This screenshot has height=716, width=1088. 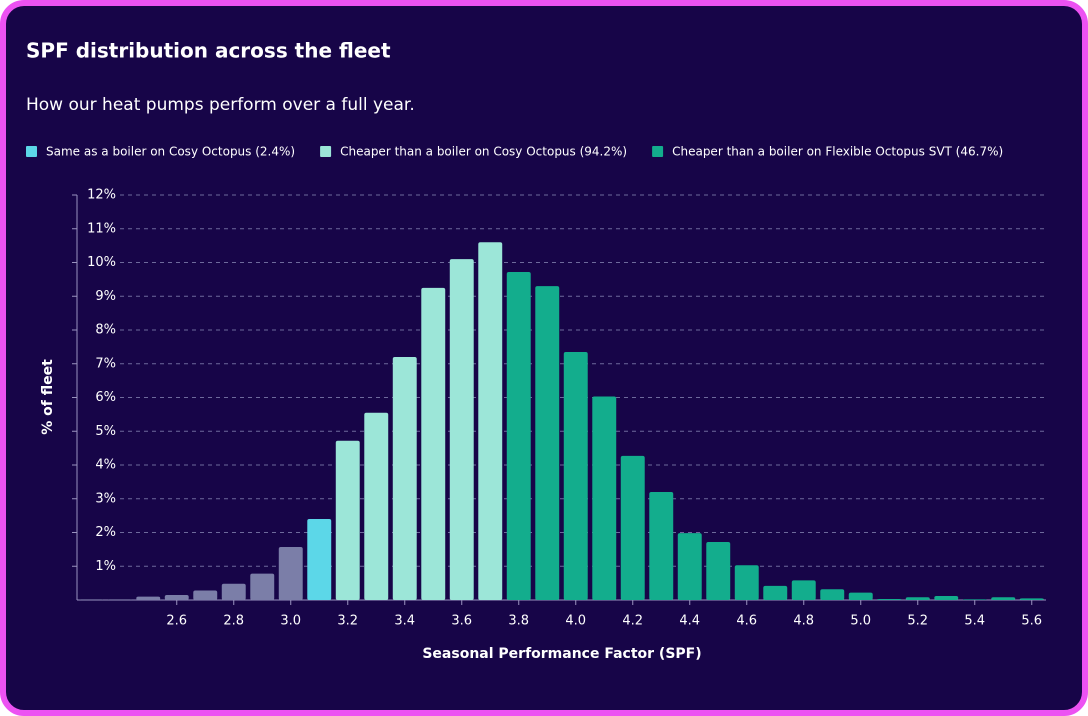 I want to click on x-tick-label: 3.4, so click(x=404, y=621).